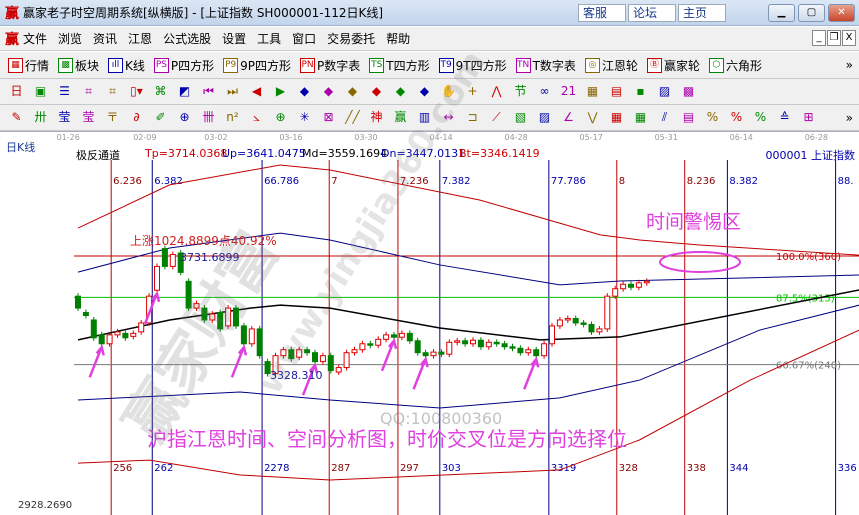  I want to click on grid3-button: ▦, so click(618, 117).